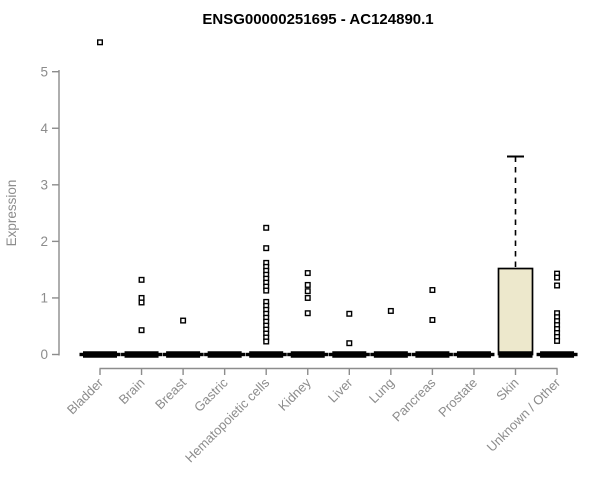 The width and height of the screenshot is (600, 500). Describe the element at coordinates (183, 354) in the screenshot. I see `collapsed-box-breast` at that location.